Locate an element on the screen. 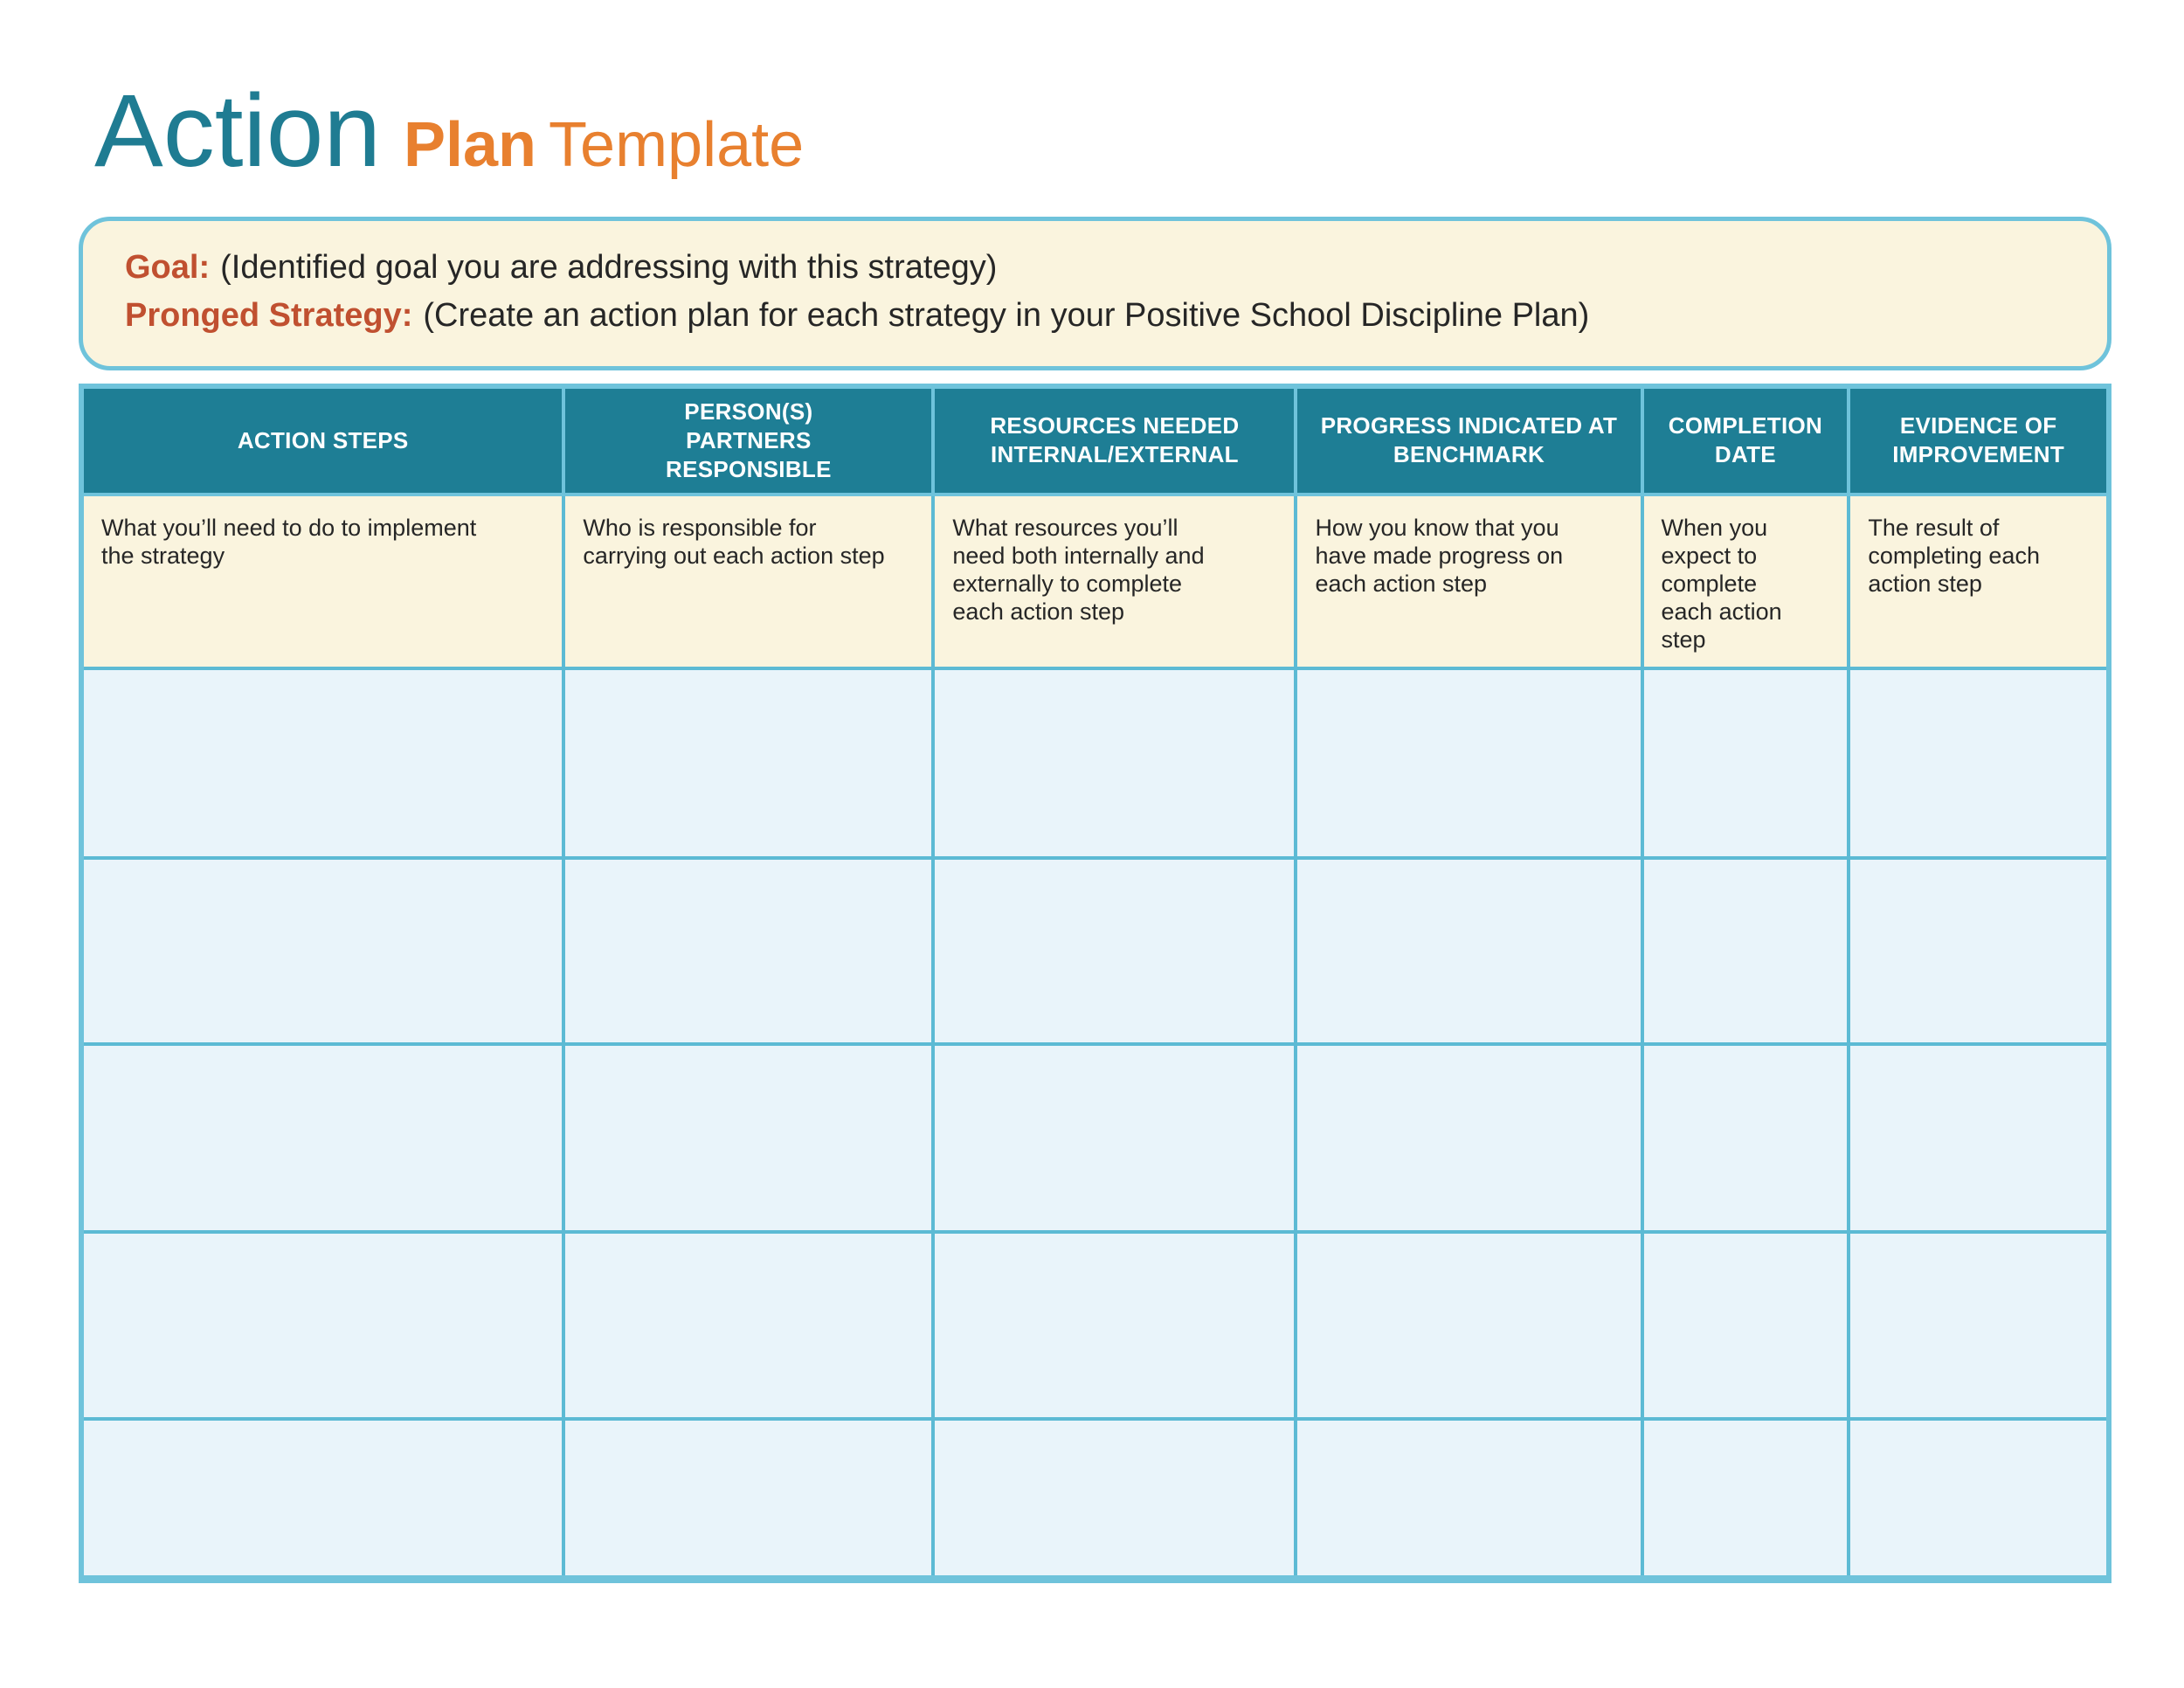 The image size is (2184, 1688). title-word-template: Template is located at coordinates (677, 145).